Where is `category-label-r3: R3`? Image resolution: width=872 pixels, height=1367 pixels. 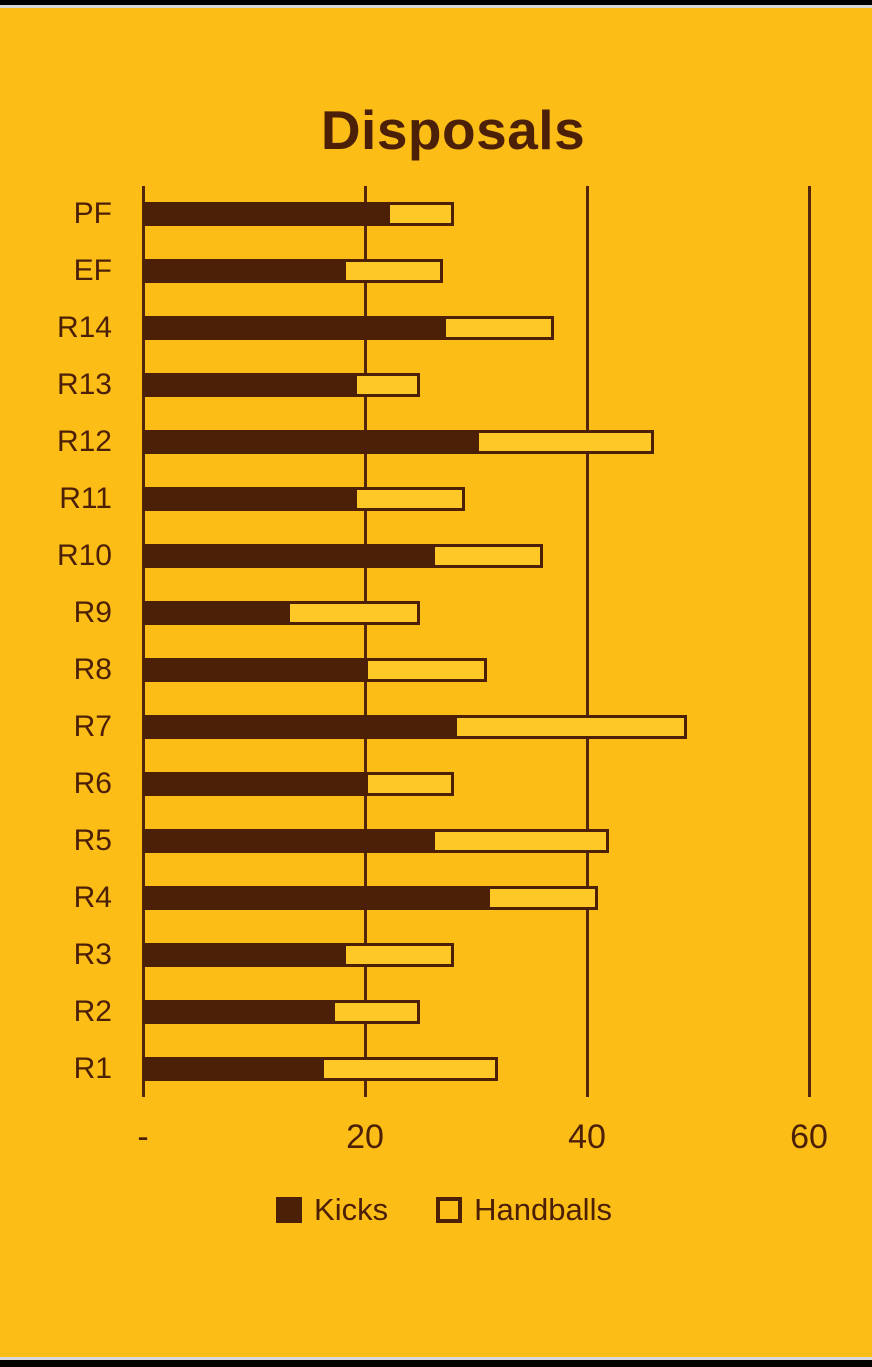 category-label-r3: R3 is located at coordinates (92, 954).